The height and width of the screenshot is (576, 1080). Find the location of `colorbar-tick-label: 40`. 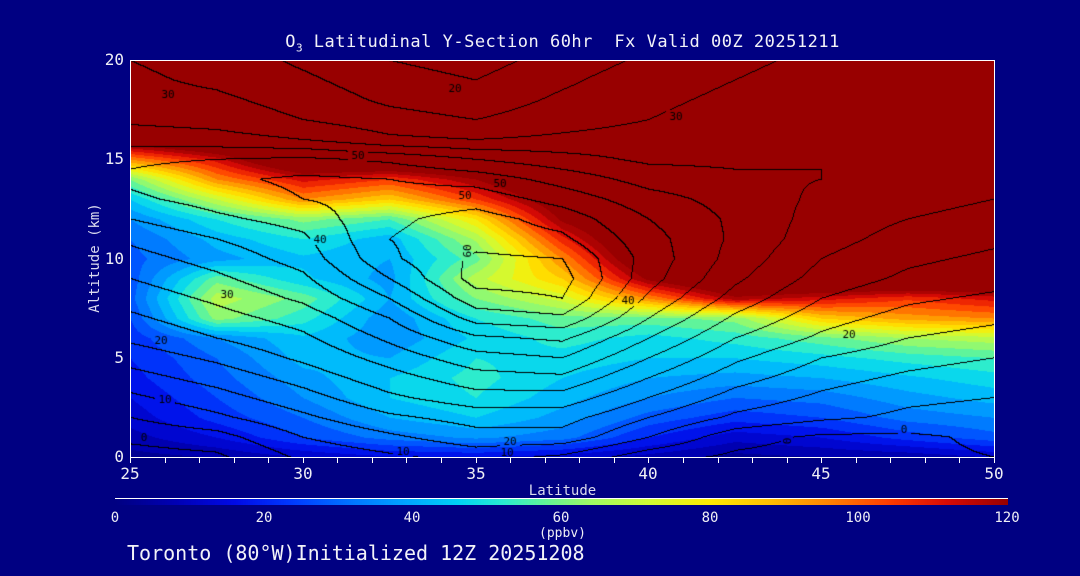

colorbar-tick-label: 40 is located at coordinates (412, 518).